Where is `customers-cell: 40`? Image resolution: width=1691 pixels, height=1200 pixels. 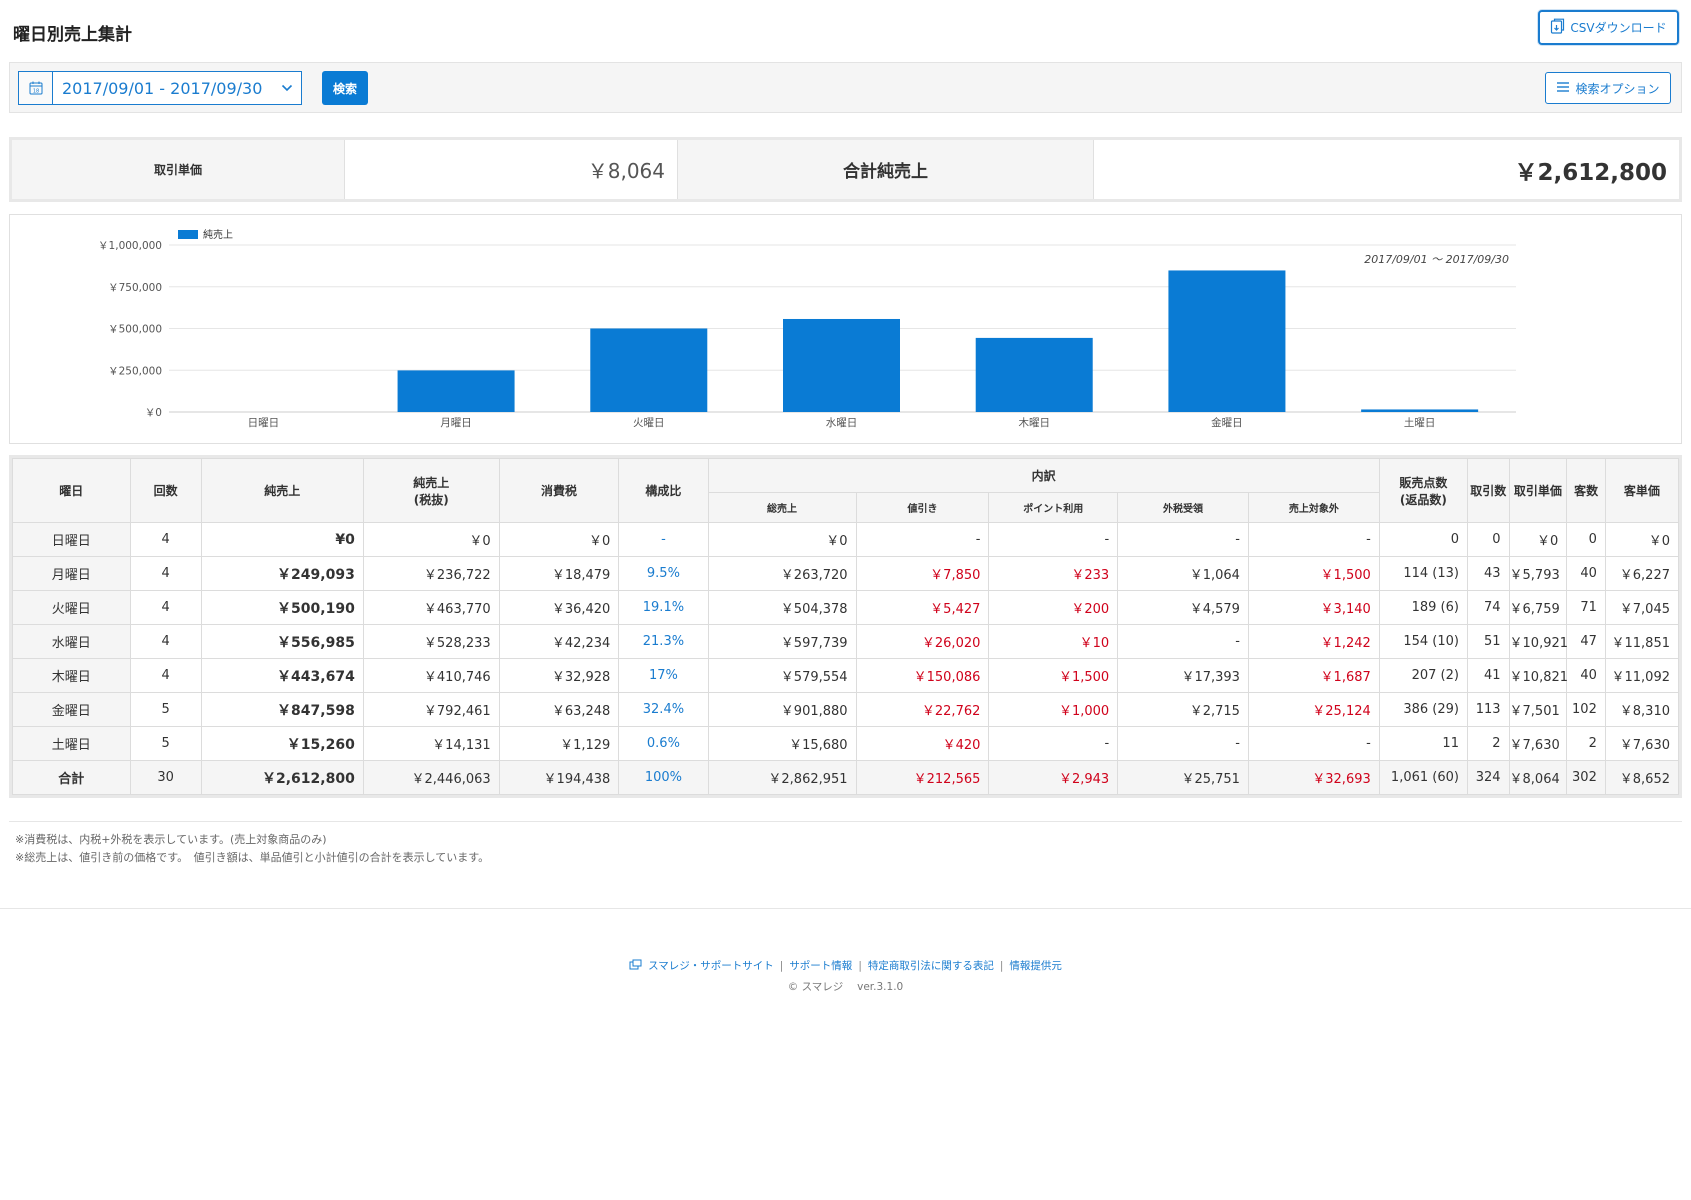 customers-cell: 40 is located at coordinates (1586, 573).